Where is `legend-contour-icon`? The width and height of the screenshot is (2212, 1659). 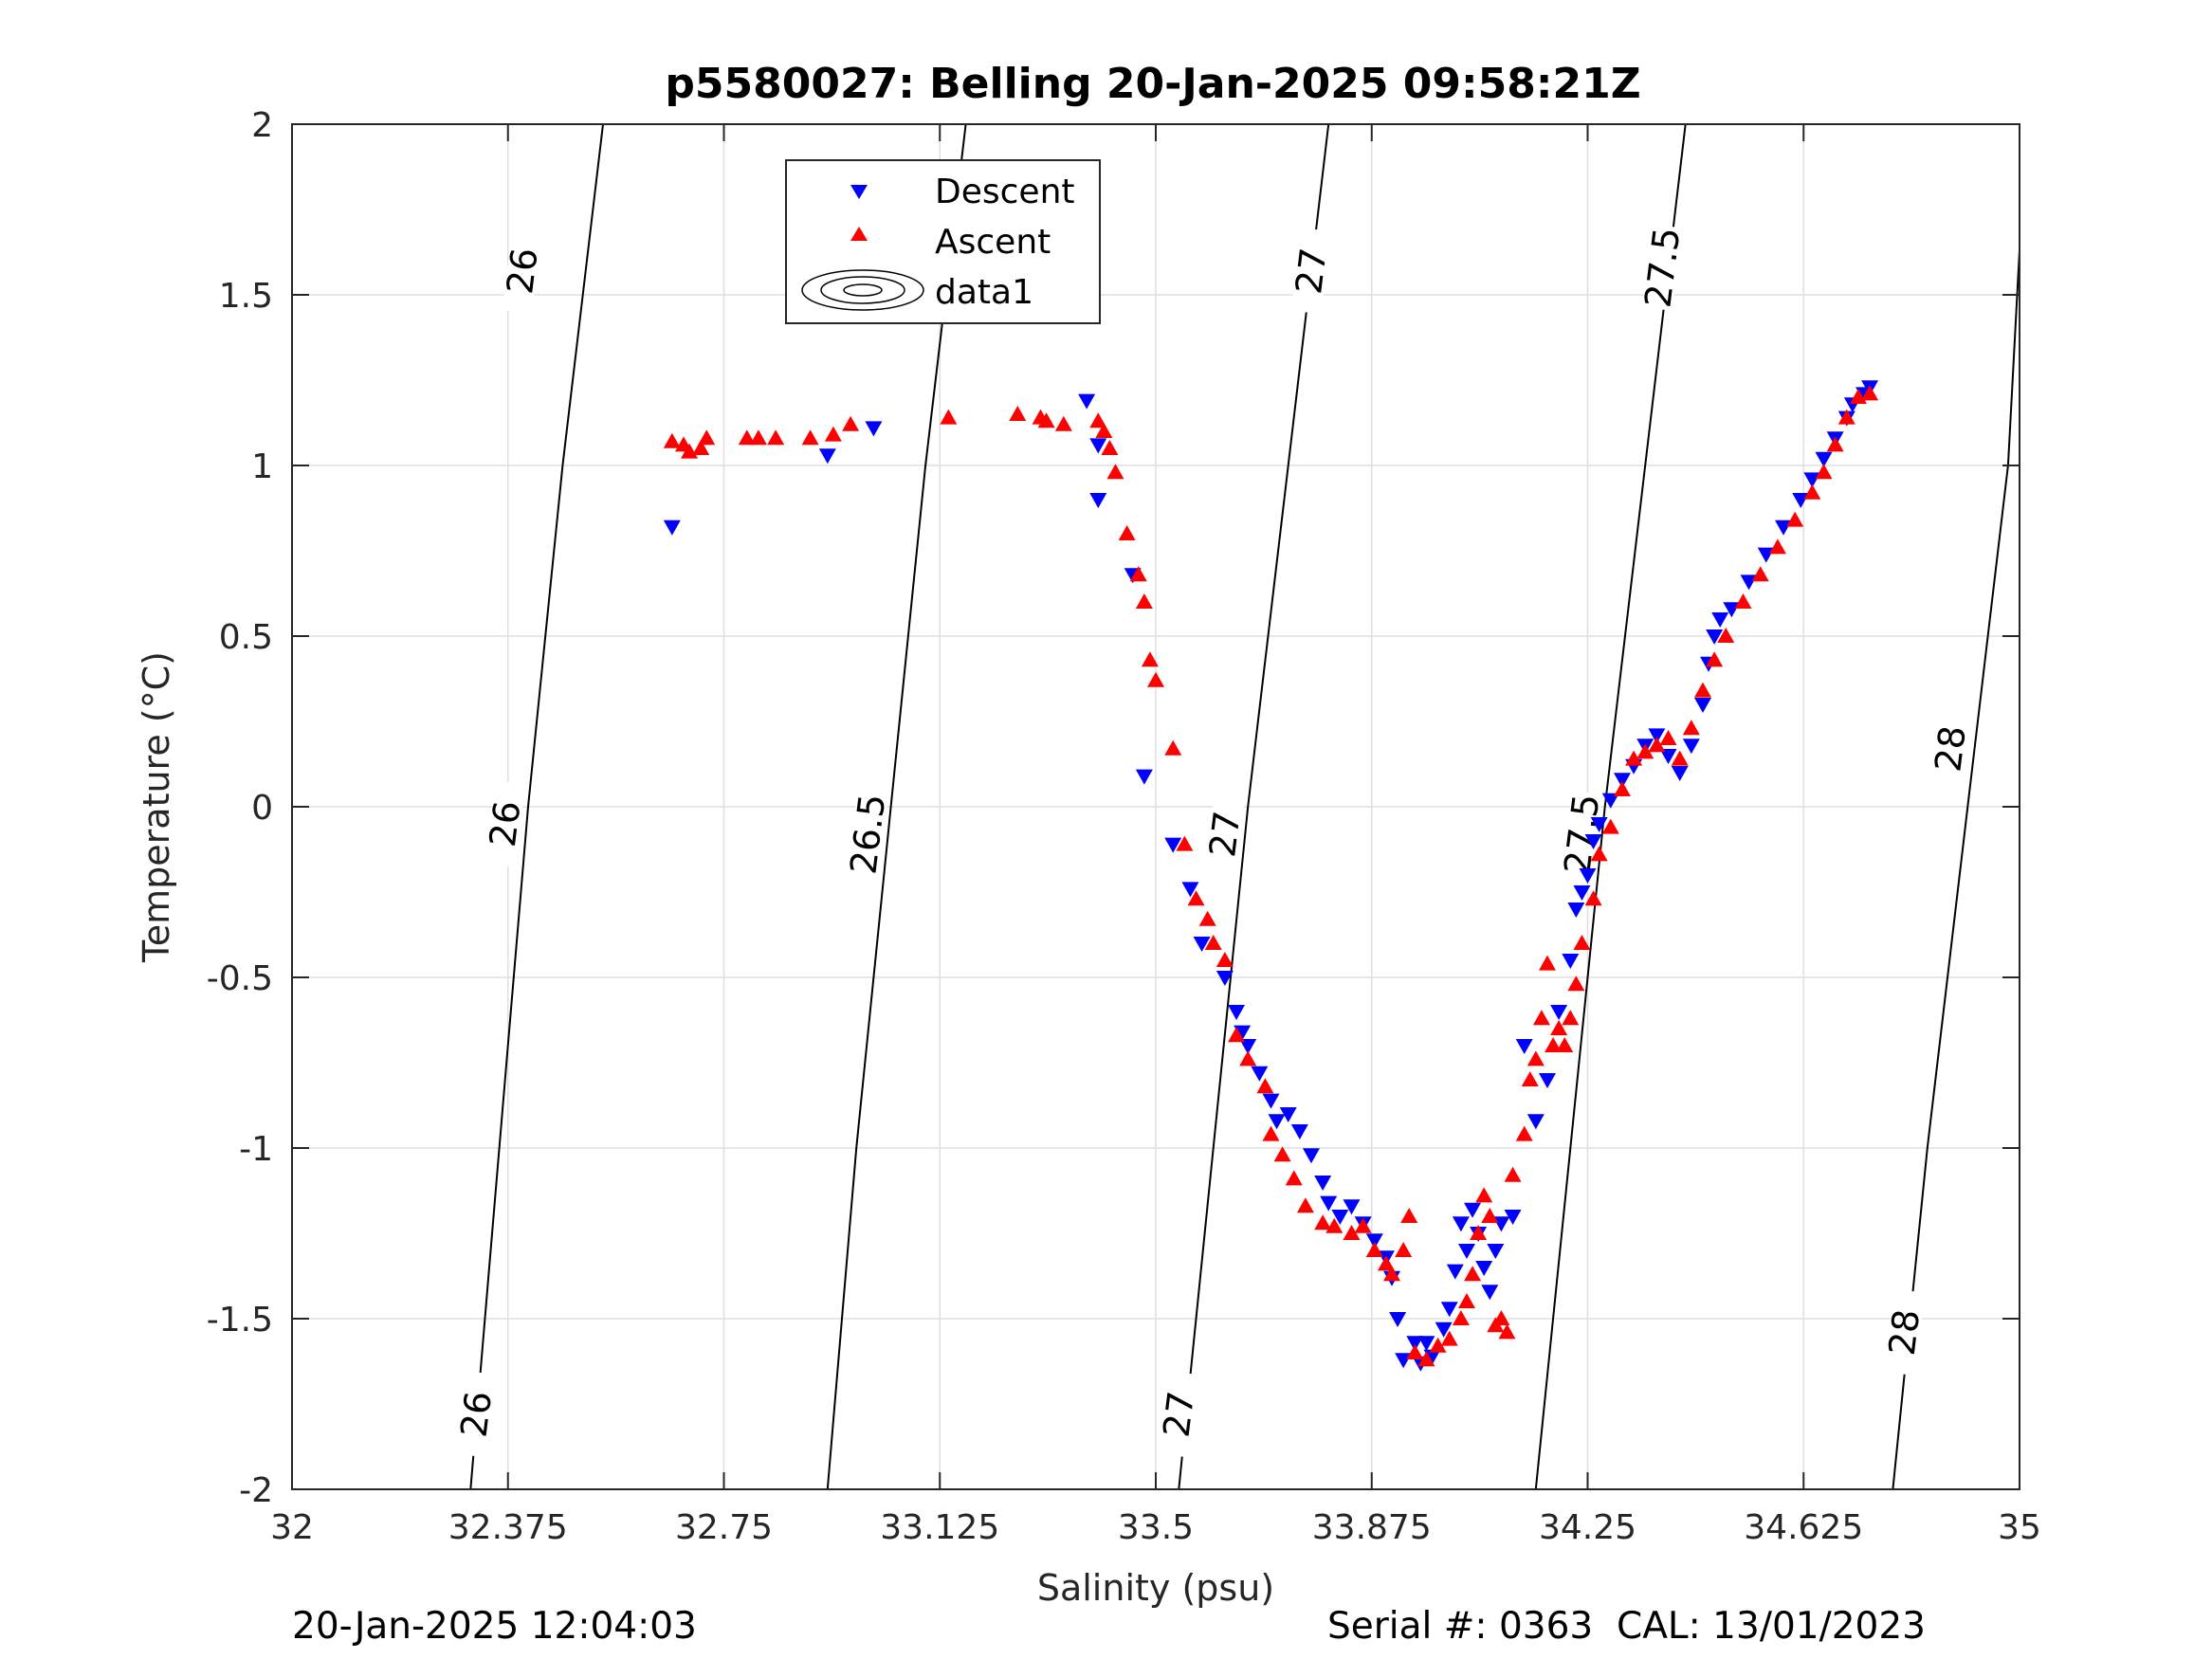 legend-contour-icon is located at coordinates (862, 290).